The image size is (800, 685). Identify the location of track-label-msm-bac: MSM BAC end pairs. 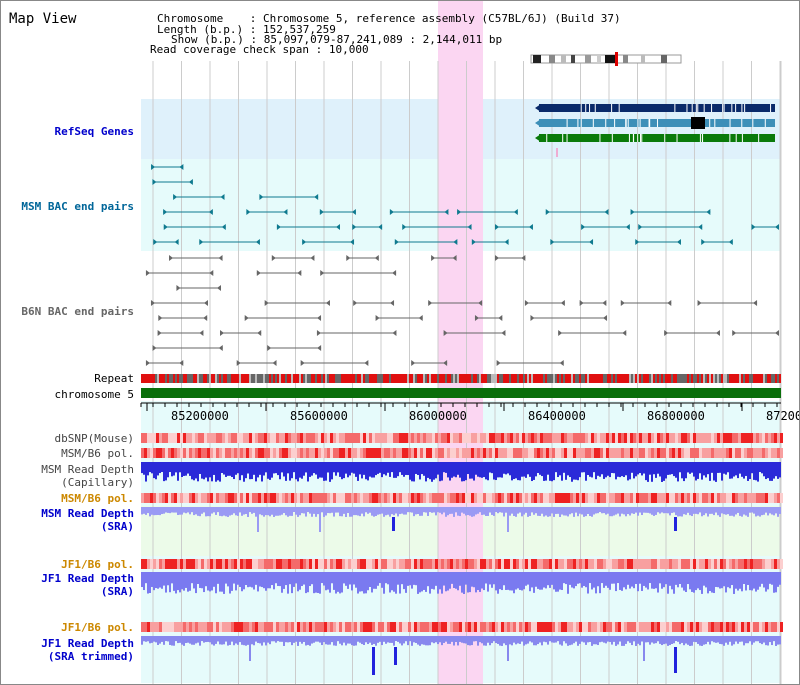
(77, 206).